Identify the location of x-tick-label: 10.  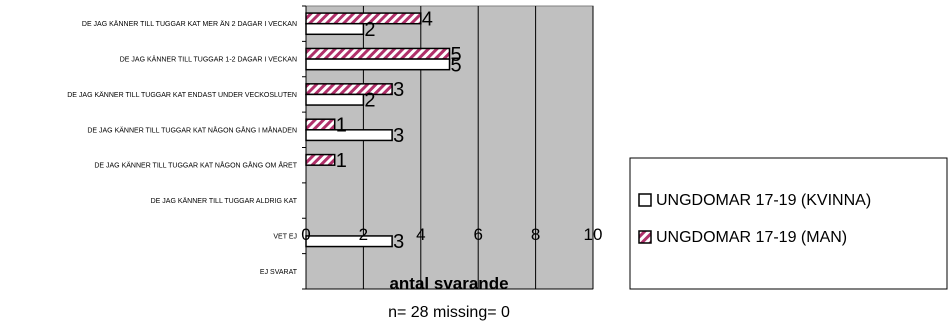
(593, 234).